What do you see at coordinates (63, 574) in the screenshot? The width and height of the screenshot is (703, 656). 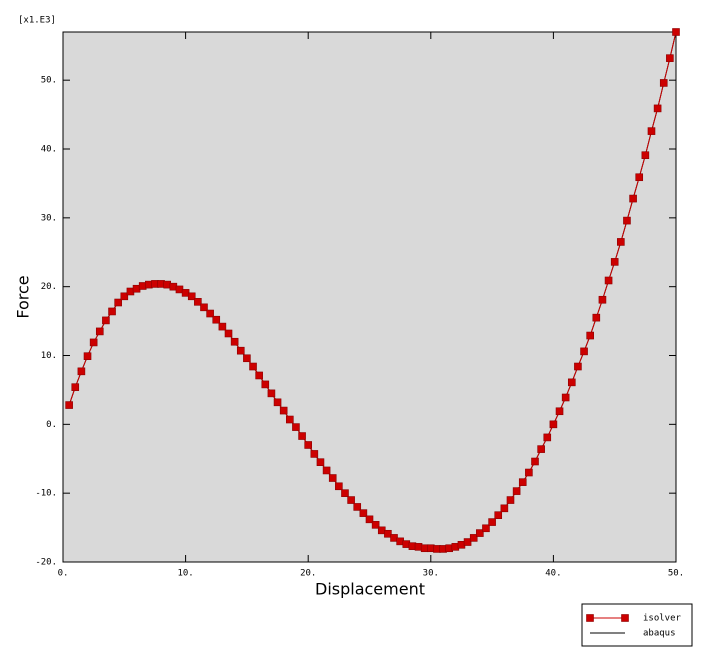 I see `x-tick-label: 0.` at bounding box center [63, 574].